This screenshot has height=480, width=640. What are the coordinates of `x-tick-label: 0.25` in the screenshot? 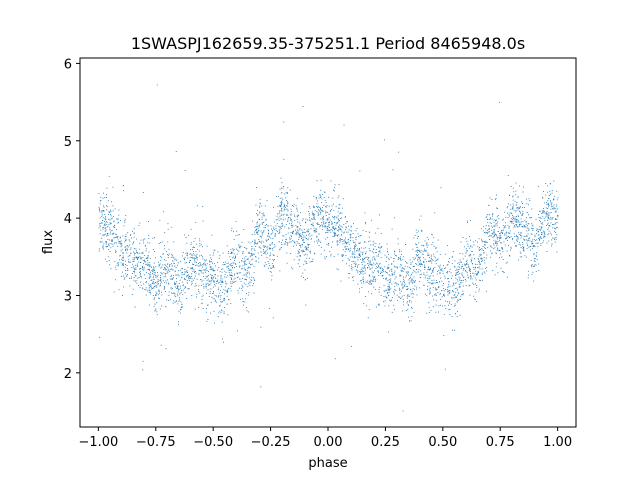 It's located at (385, 442).